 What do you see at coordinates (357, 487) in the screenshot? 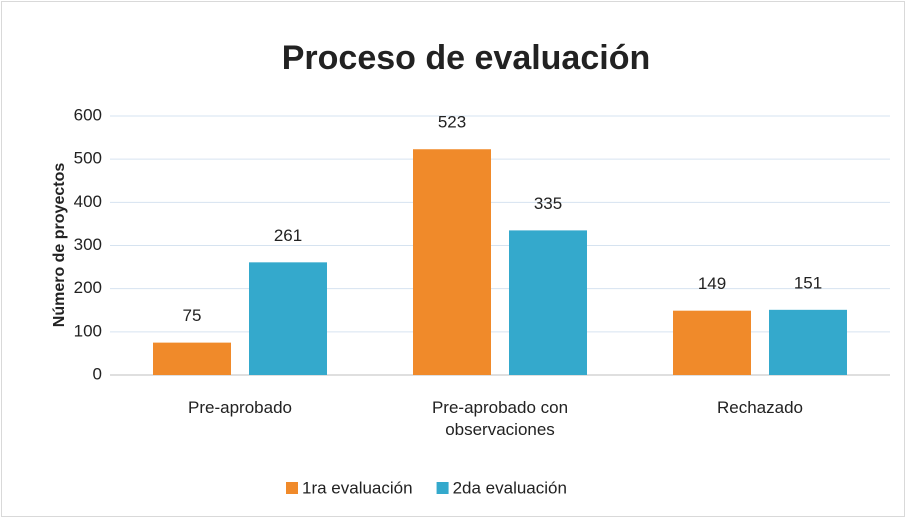
I see `legend-label: 1ra evaluación` at bounding box center [357, 487].